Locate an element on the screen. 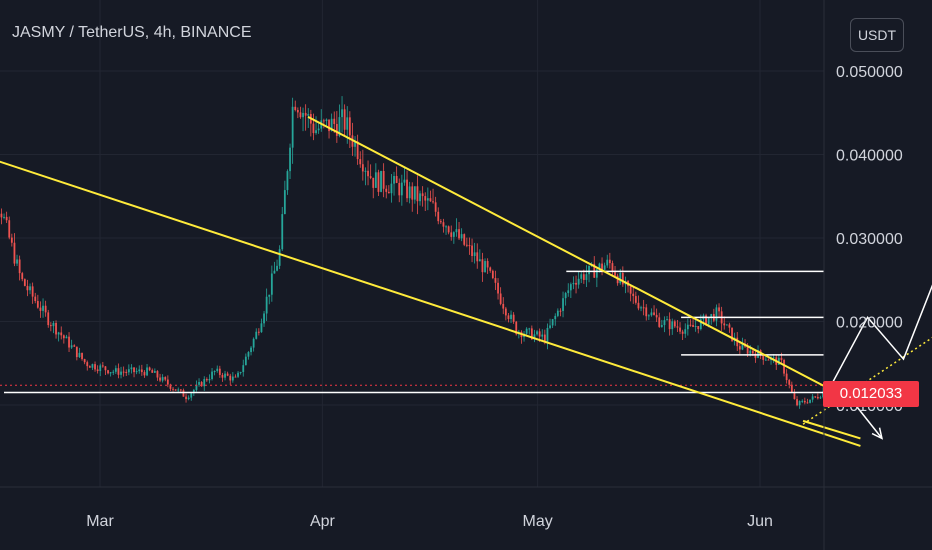 This screenshot has width=932, height=550. y-tick-label: 0.050000 is located at coordinates (869, 72).